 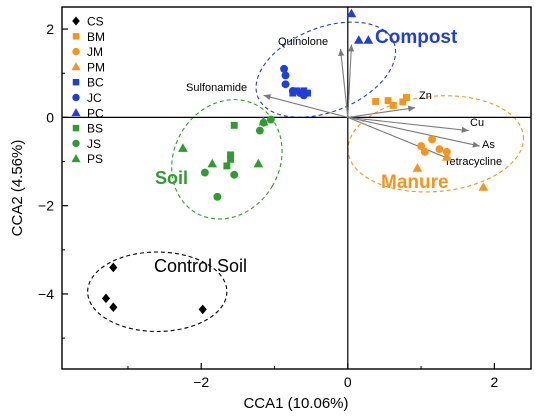 I want to click on x-tick-label: 0, so click(x=348, y=382).